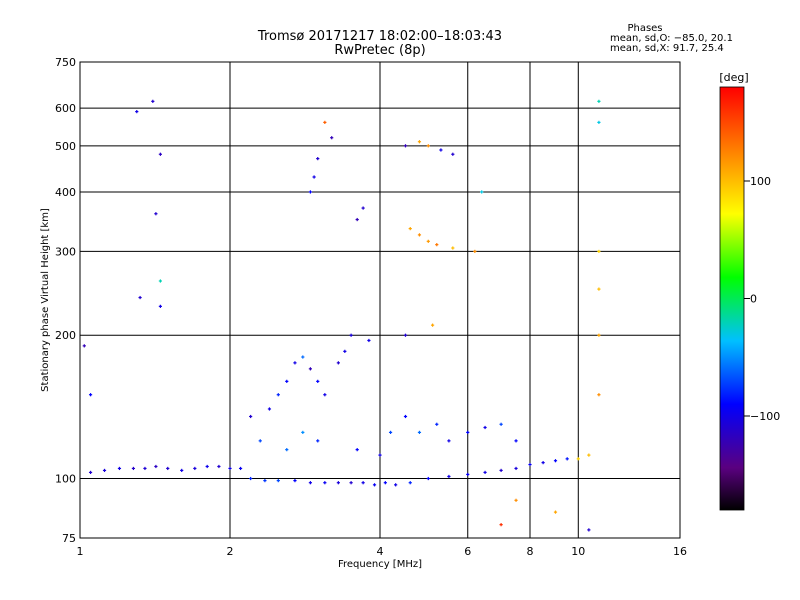 This screenshot has height=600, width=800. What do you see at coordinates (69, 538) in the screenshot?
I see `y-tick-label: 75` at bounding box center [69, 538].